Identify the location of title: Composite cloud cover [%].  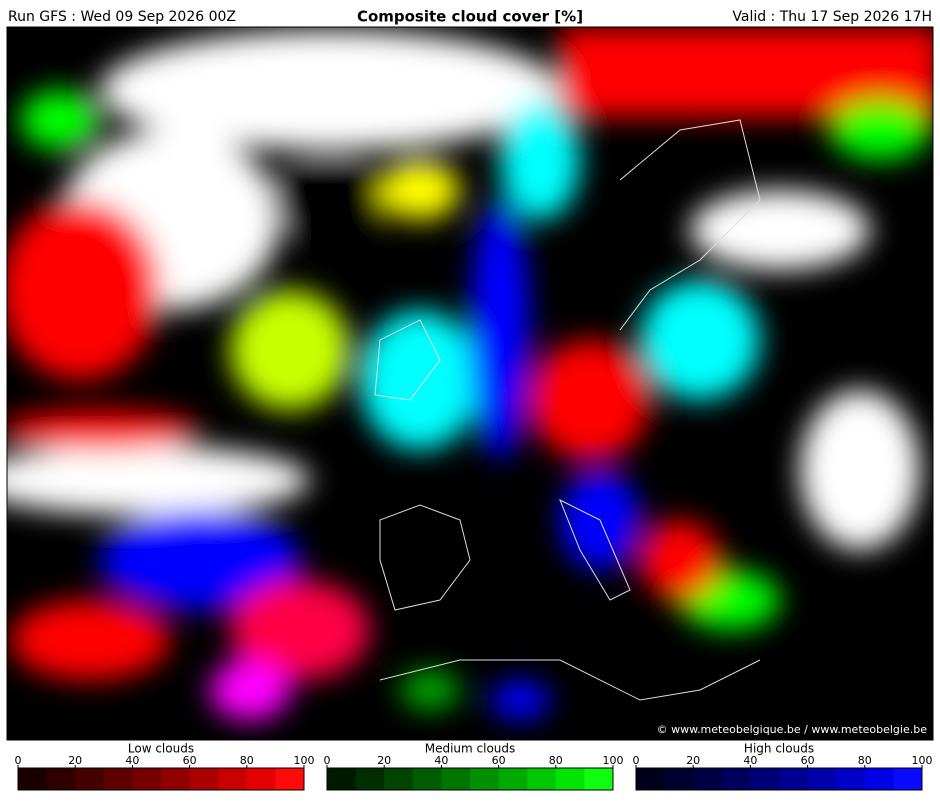
(470, 17).